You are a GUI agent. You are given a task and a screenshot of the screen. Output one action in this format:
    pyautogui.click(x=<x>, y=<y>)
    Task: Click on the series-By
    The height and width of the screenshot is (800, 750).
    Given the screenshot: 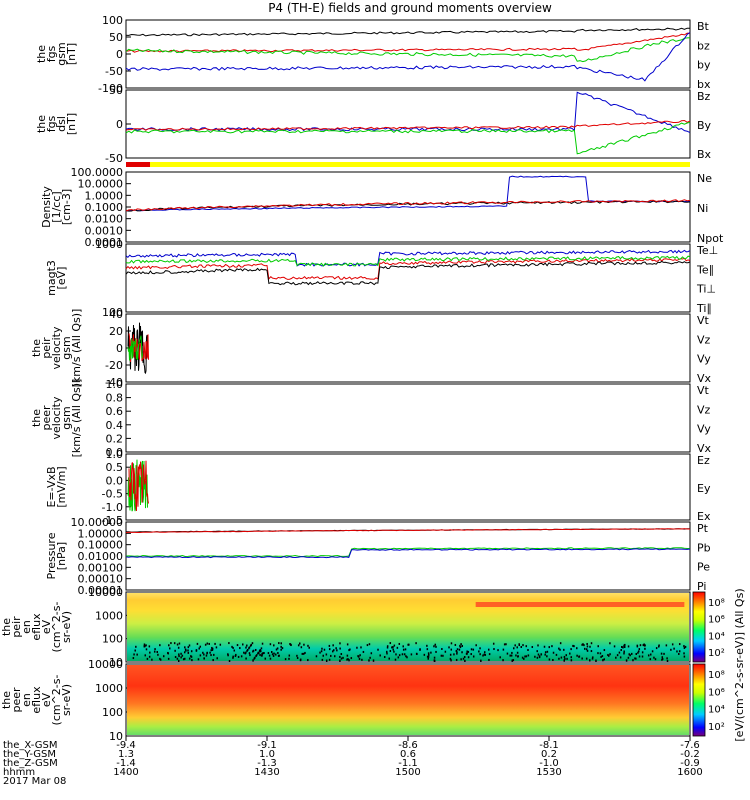 What is the action you would take?
    pyautogui.click(x=408, y=138)
    